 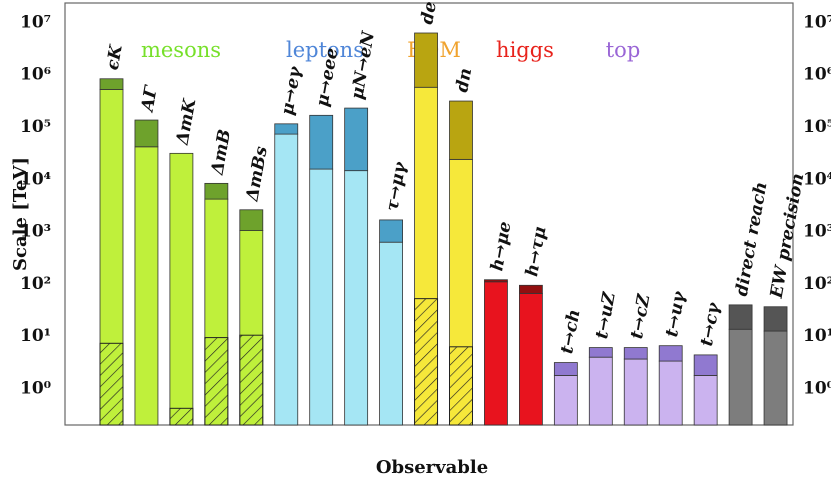 What do you see at coordinates (817, 232) in the screenshot?
I see `y-tick-right-3: 10³` at bounding box center [817, 232].